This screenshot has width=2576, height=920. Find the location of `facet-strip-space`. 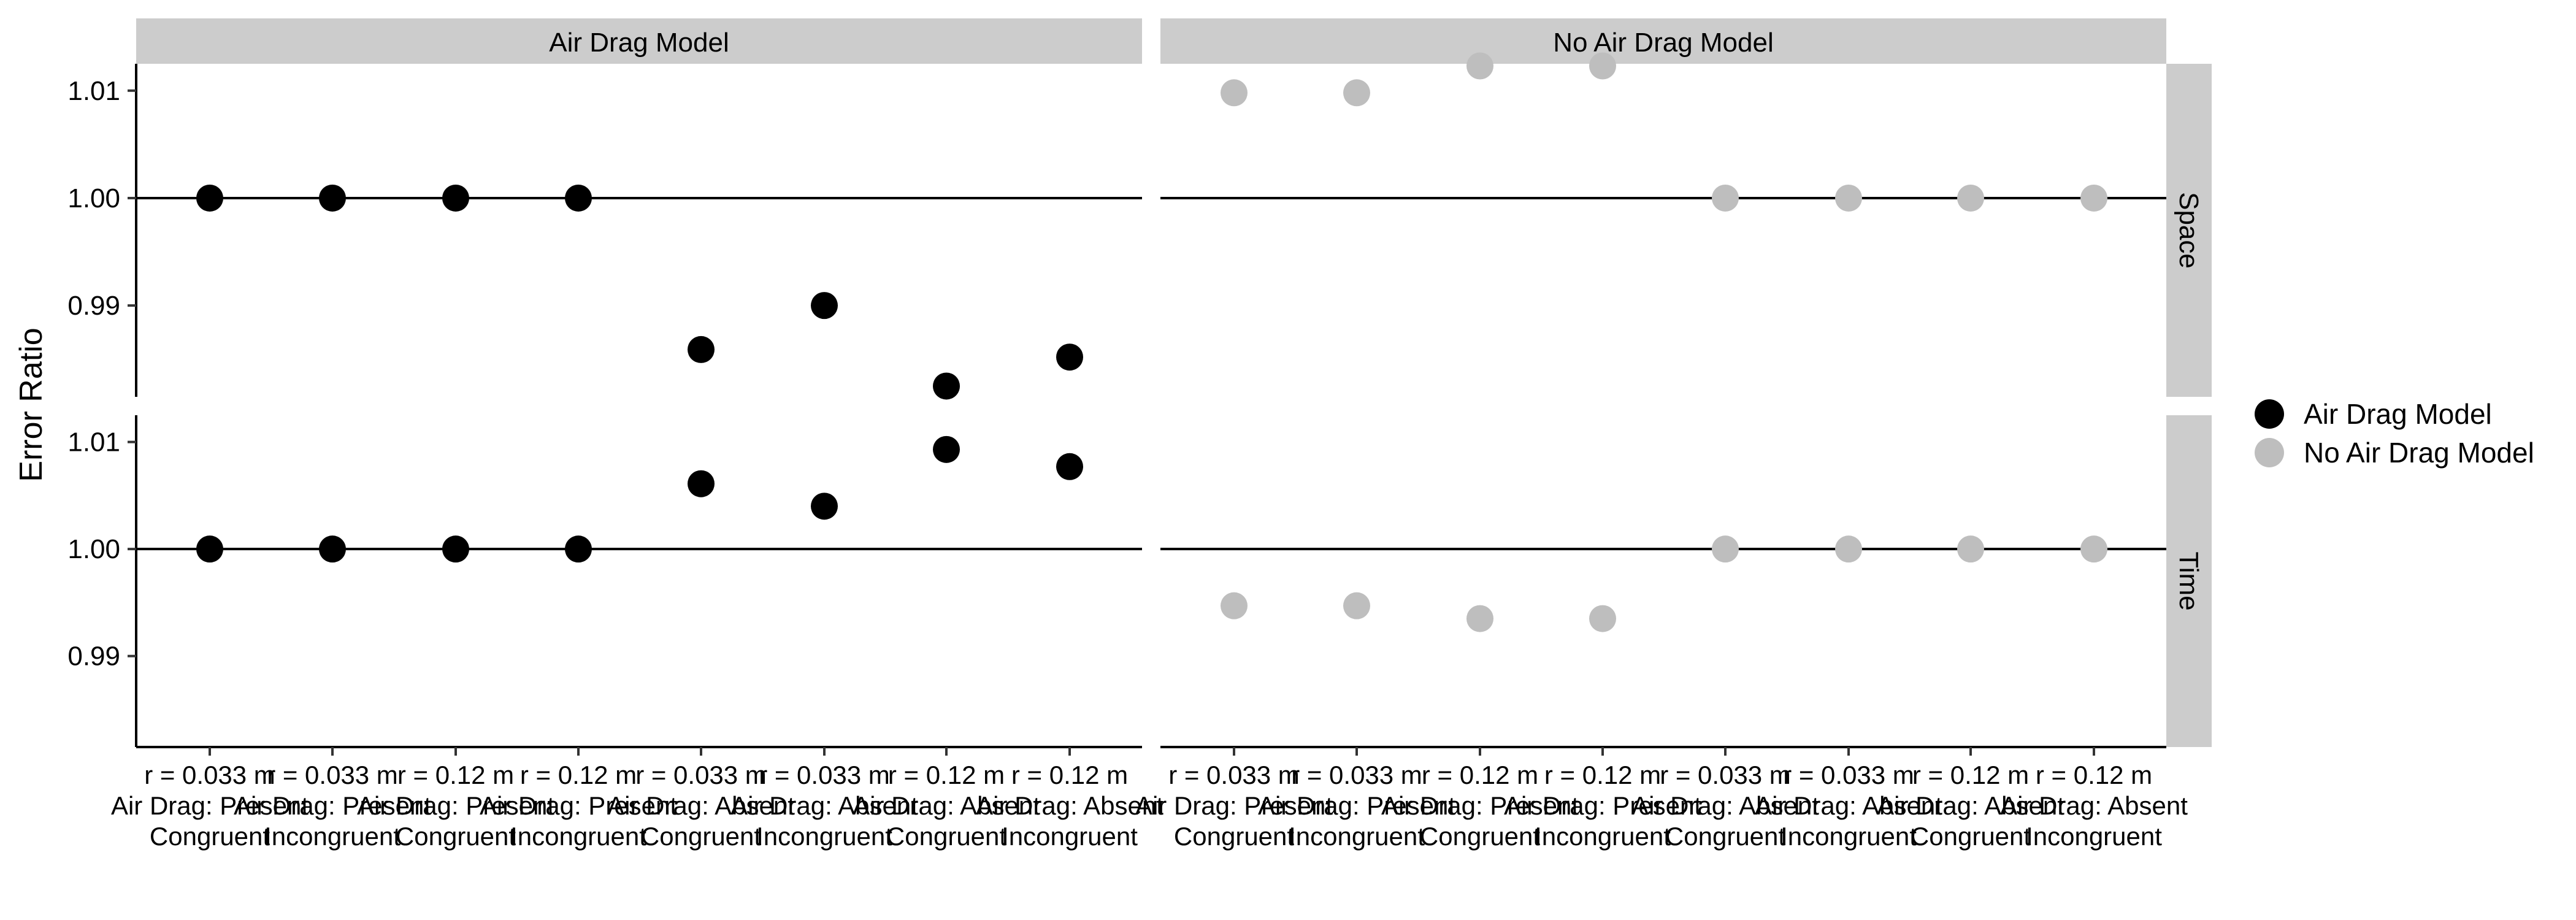

facet-strip-space is located at coordinates (2189, 230).